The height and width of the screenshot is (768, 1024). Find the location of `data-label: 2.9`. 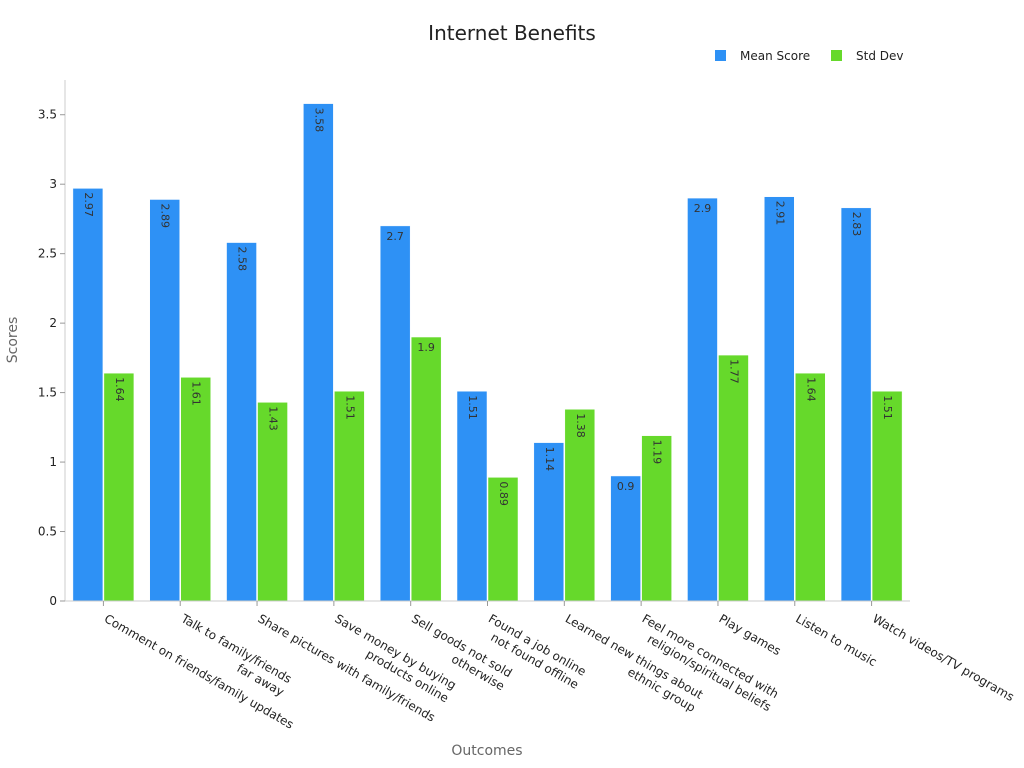

data-label: 2.9 is located at coordinates (703, 208).